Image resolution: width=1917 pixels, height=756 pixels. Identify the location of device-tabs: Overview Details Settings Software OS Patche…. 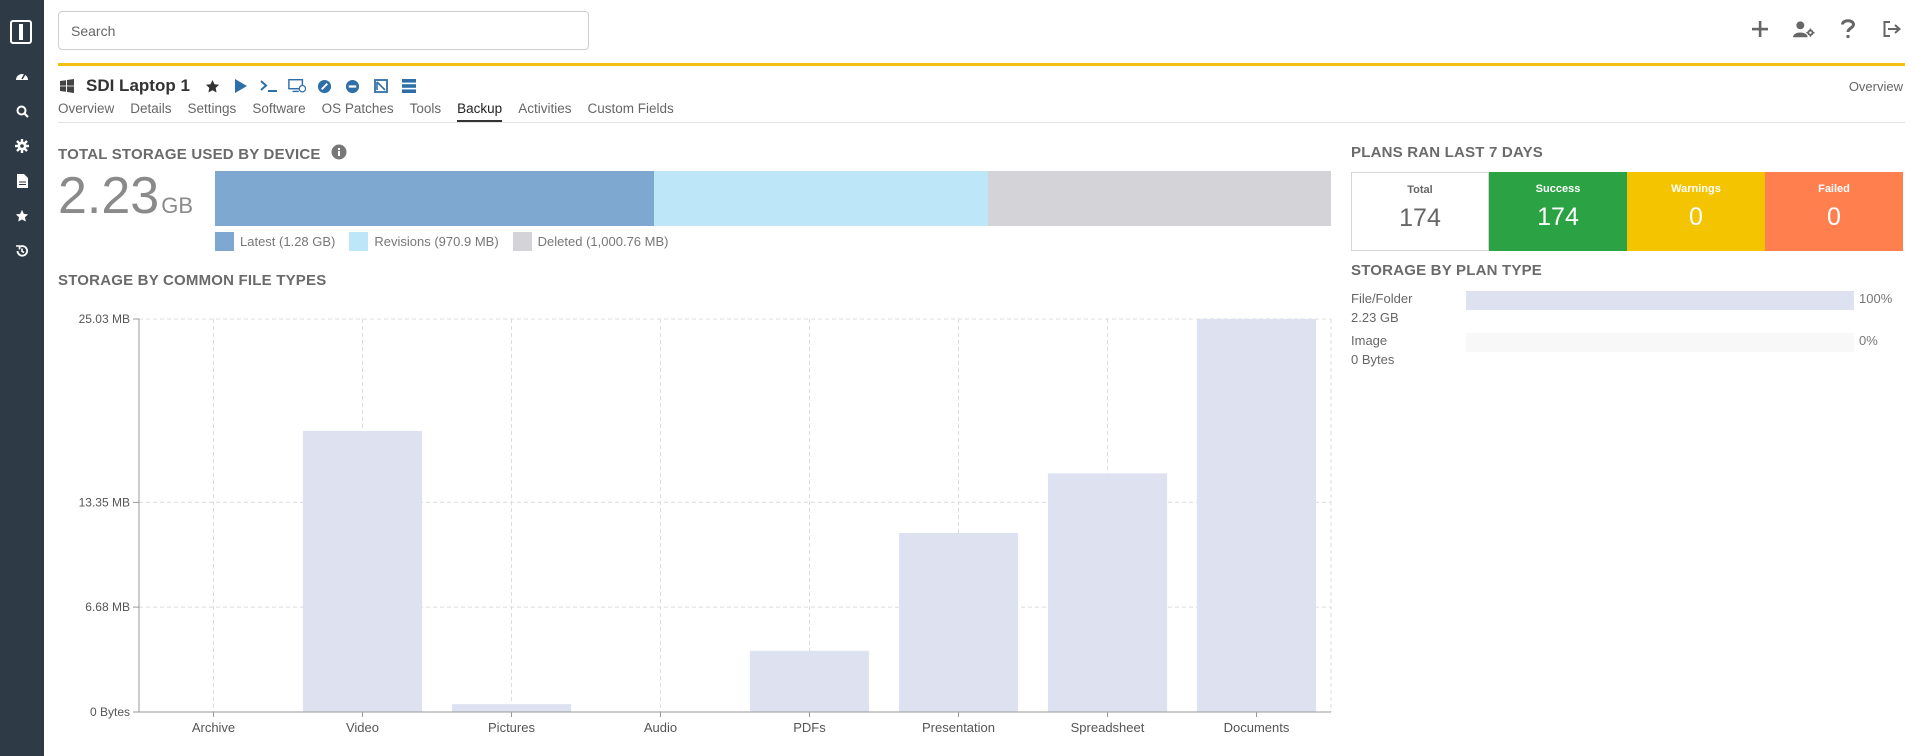
(366, 111).